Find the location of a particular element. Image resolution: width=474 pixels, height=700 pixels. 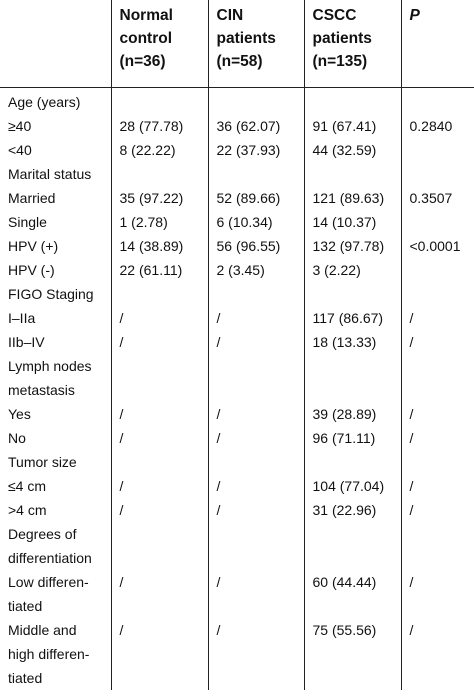

cin-cell: 22 (37.93) is located at coordinates (256, 149).